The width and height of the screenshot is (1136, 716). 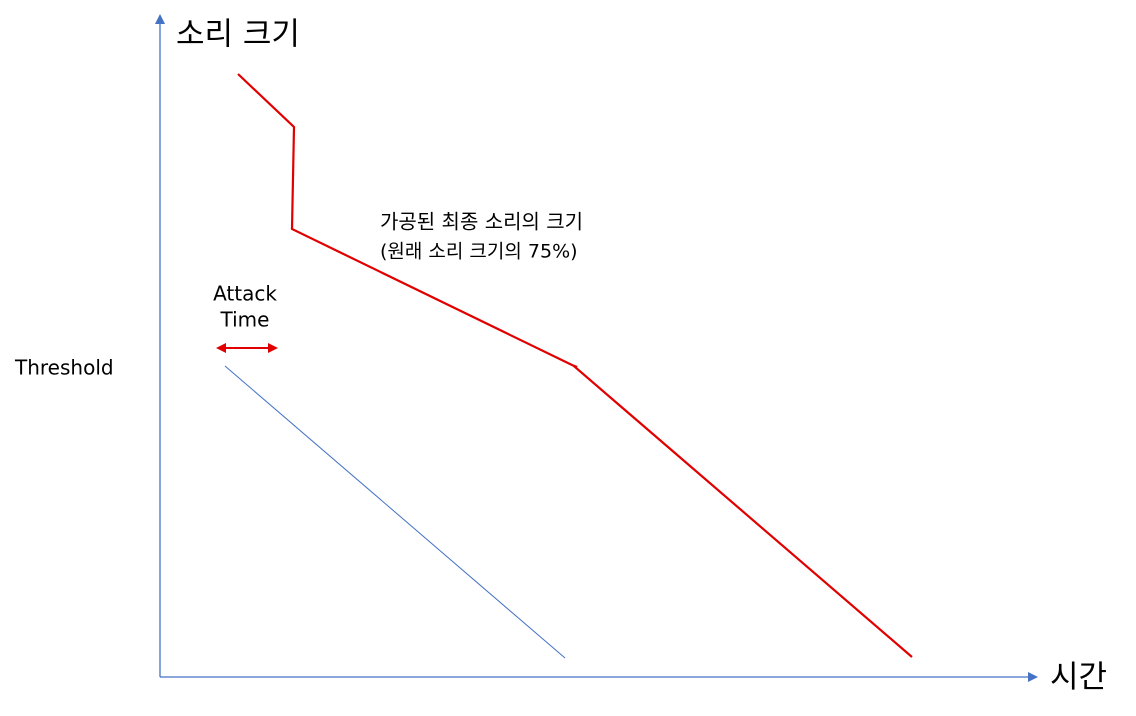 I want to click on threshold-label: Threshold, so click(x=64, y=368).